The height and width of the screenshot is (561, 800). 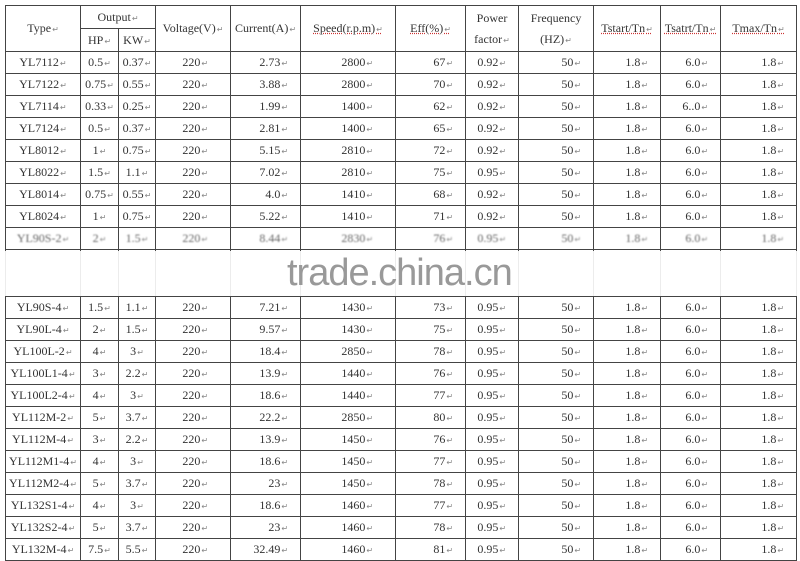 What do you see at coordinates (348, 84) in the screenshot?
I see `cell-speed: 2800` at bounding box center [348, 84].